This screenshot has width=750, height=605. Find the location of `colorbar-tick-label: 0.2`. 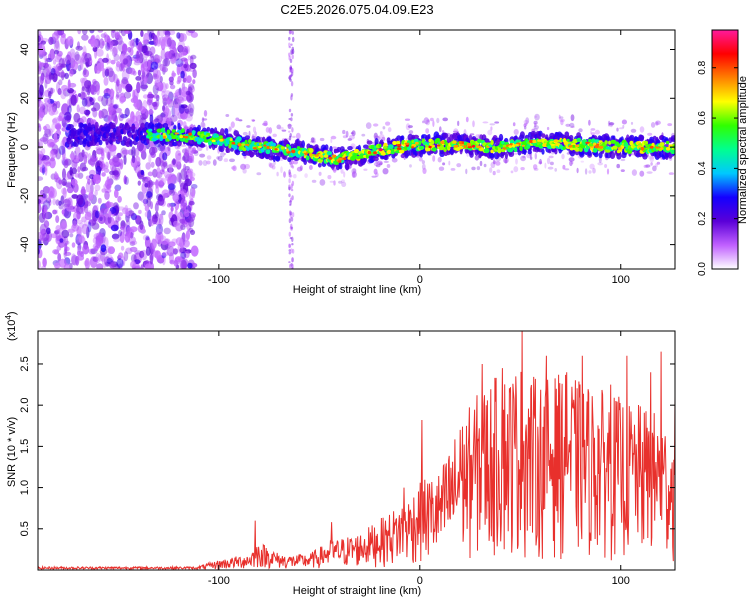

colorbar-tick-label: 0.2 is located at coordinates (702, 218).